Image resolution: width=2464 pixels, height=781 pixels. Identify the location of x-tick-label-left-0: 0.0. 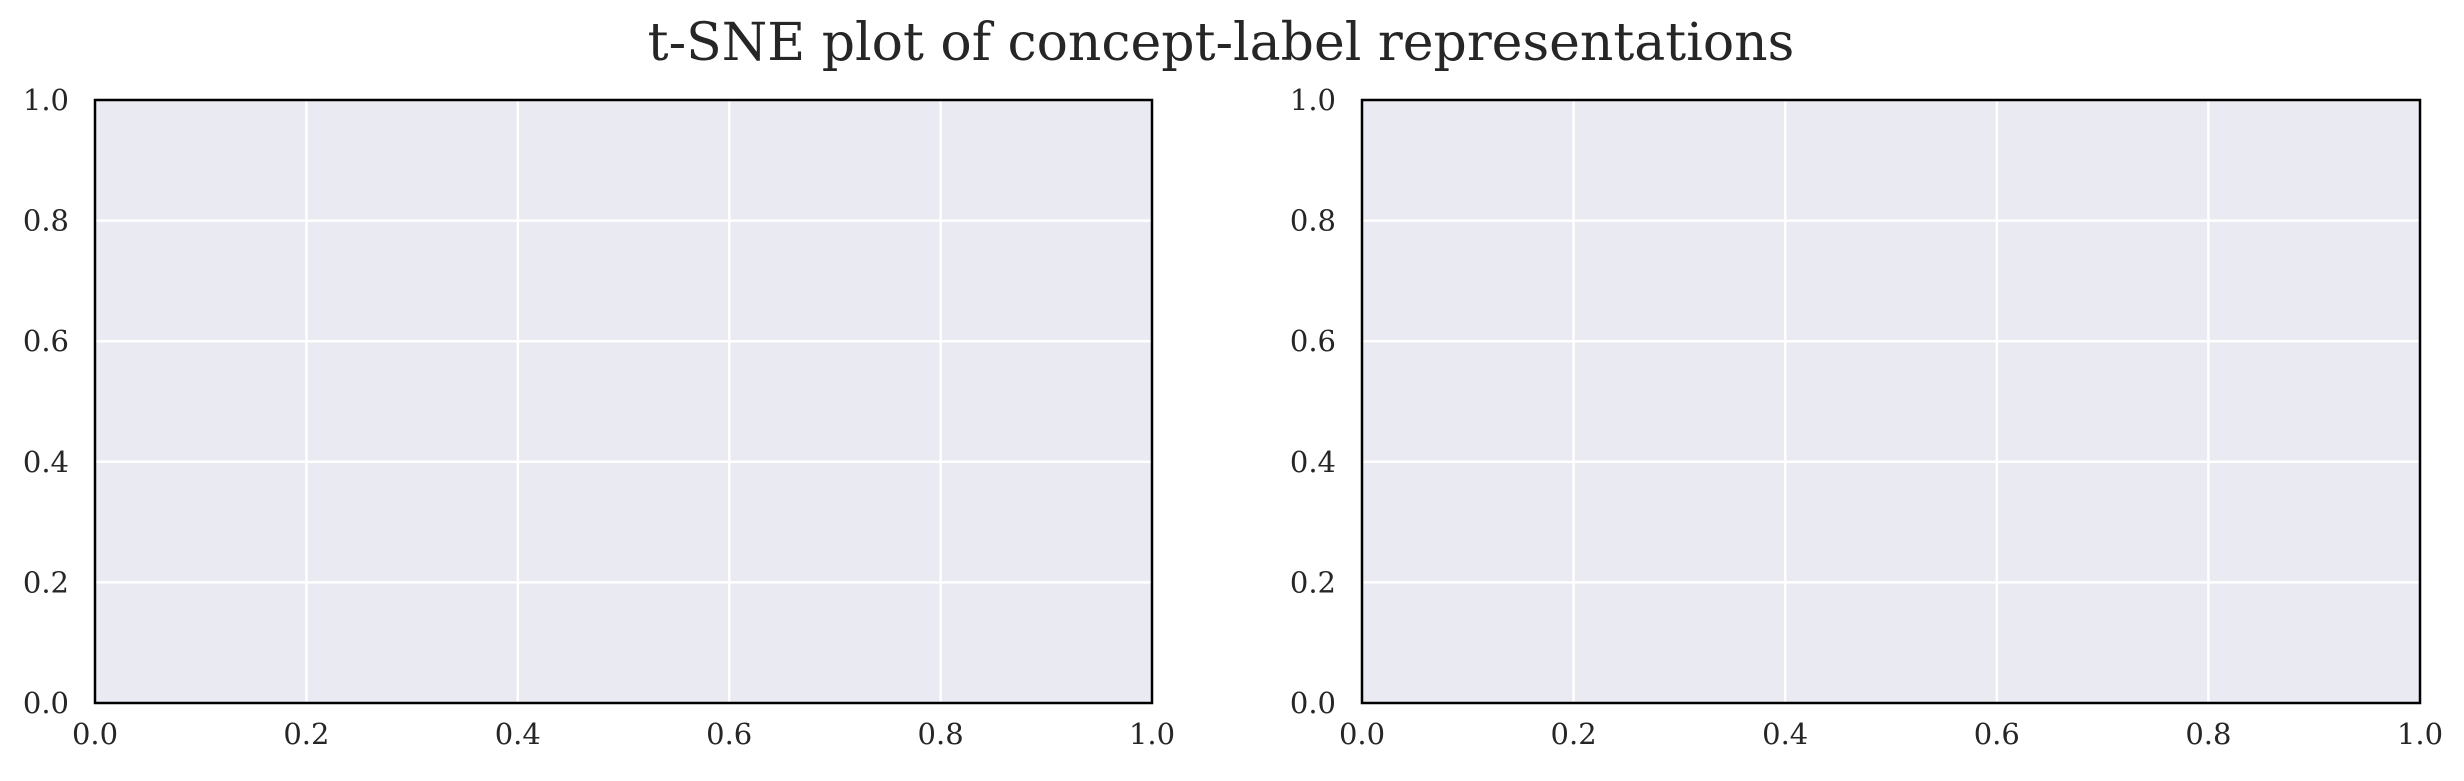
(95, 734).